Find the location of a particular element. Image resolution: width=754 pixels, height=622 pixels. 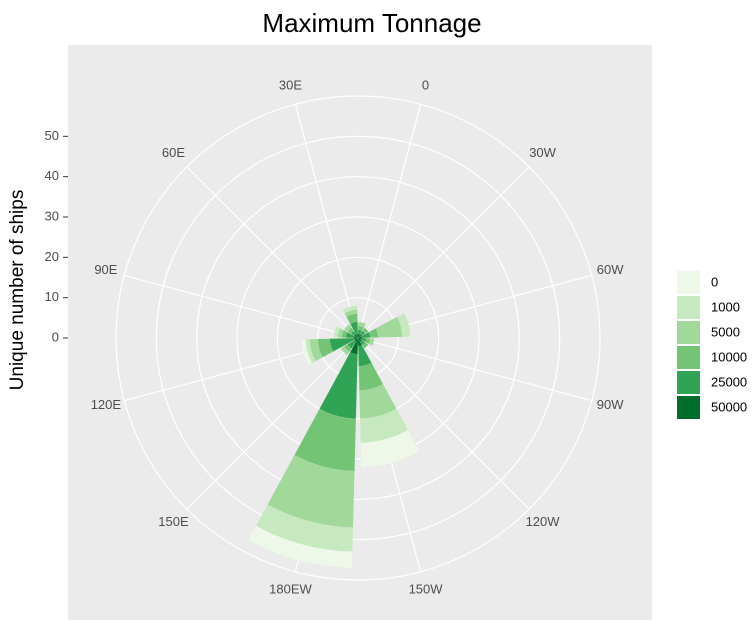

legend-label: 5000 is located at coordinates (725, 331).